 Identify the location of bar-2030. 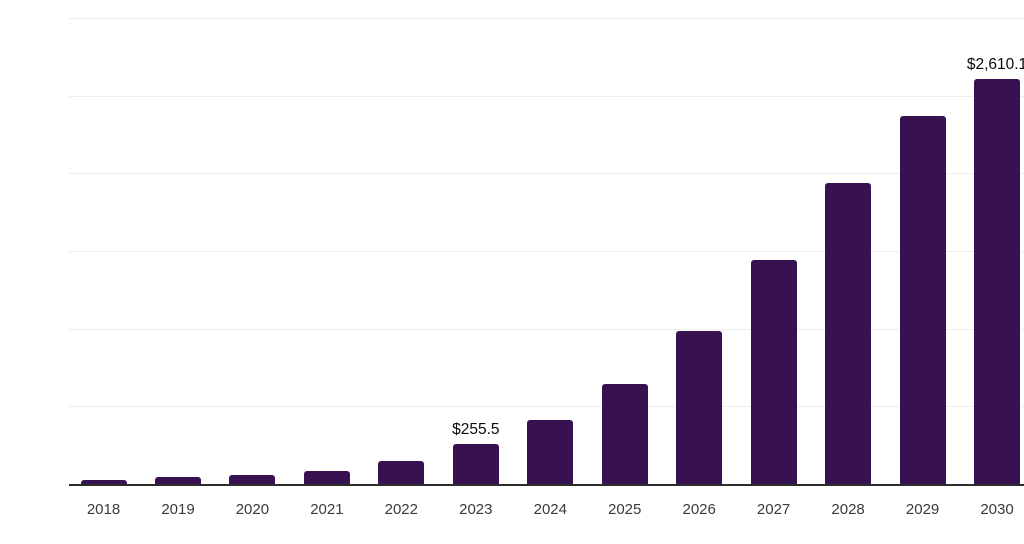
(997, 281).